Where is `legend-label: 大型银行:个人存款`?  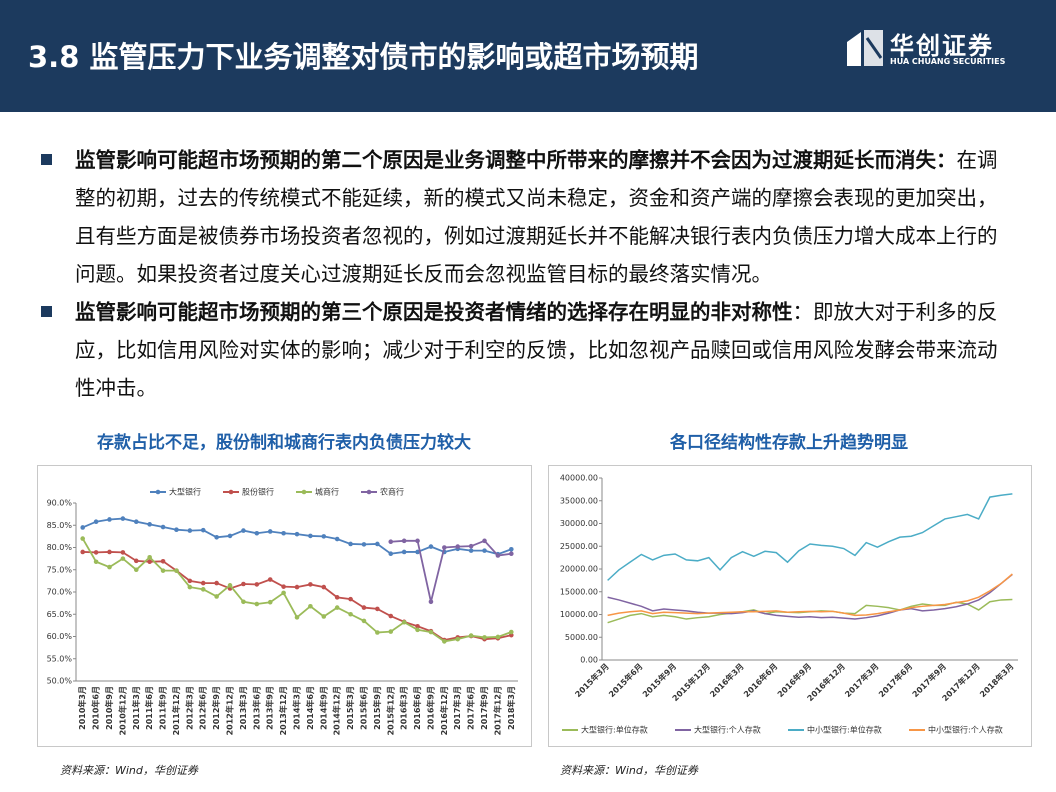
legend-label: 大型银行:个人存款 is located at coordinates (727, 730).